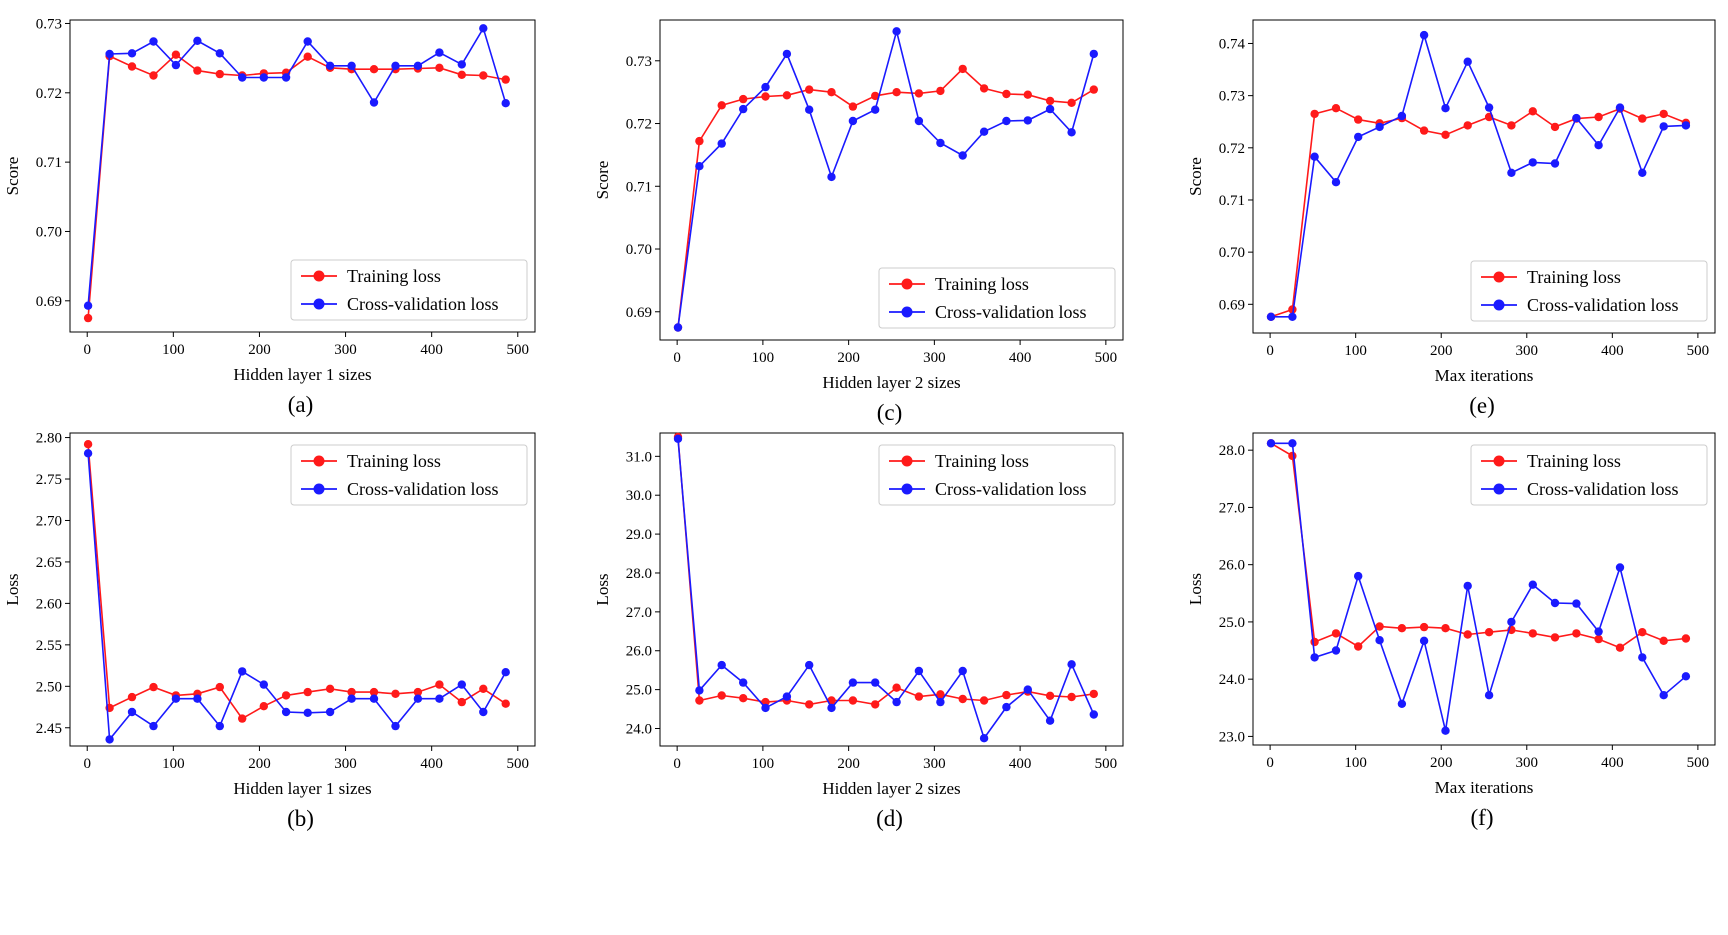 The height and width of the screenshot is (935, 1728). Describe the element at coordinates (345, 350) in the screenshot. I see `x-tick-label: 300` at that location.